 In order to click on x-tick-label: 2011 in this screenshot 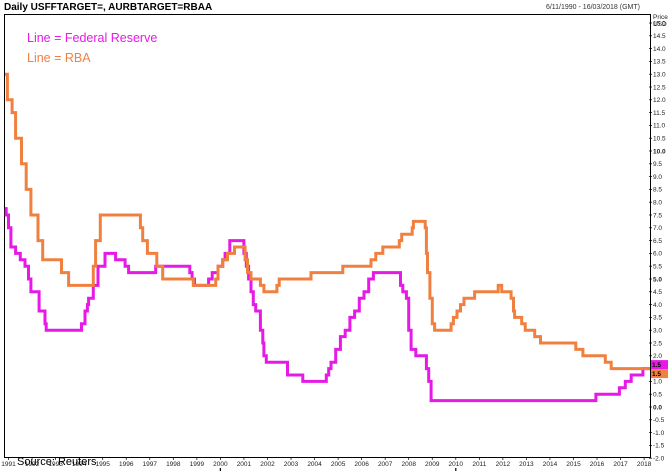, I will do `click(479, 464)`.